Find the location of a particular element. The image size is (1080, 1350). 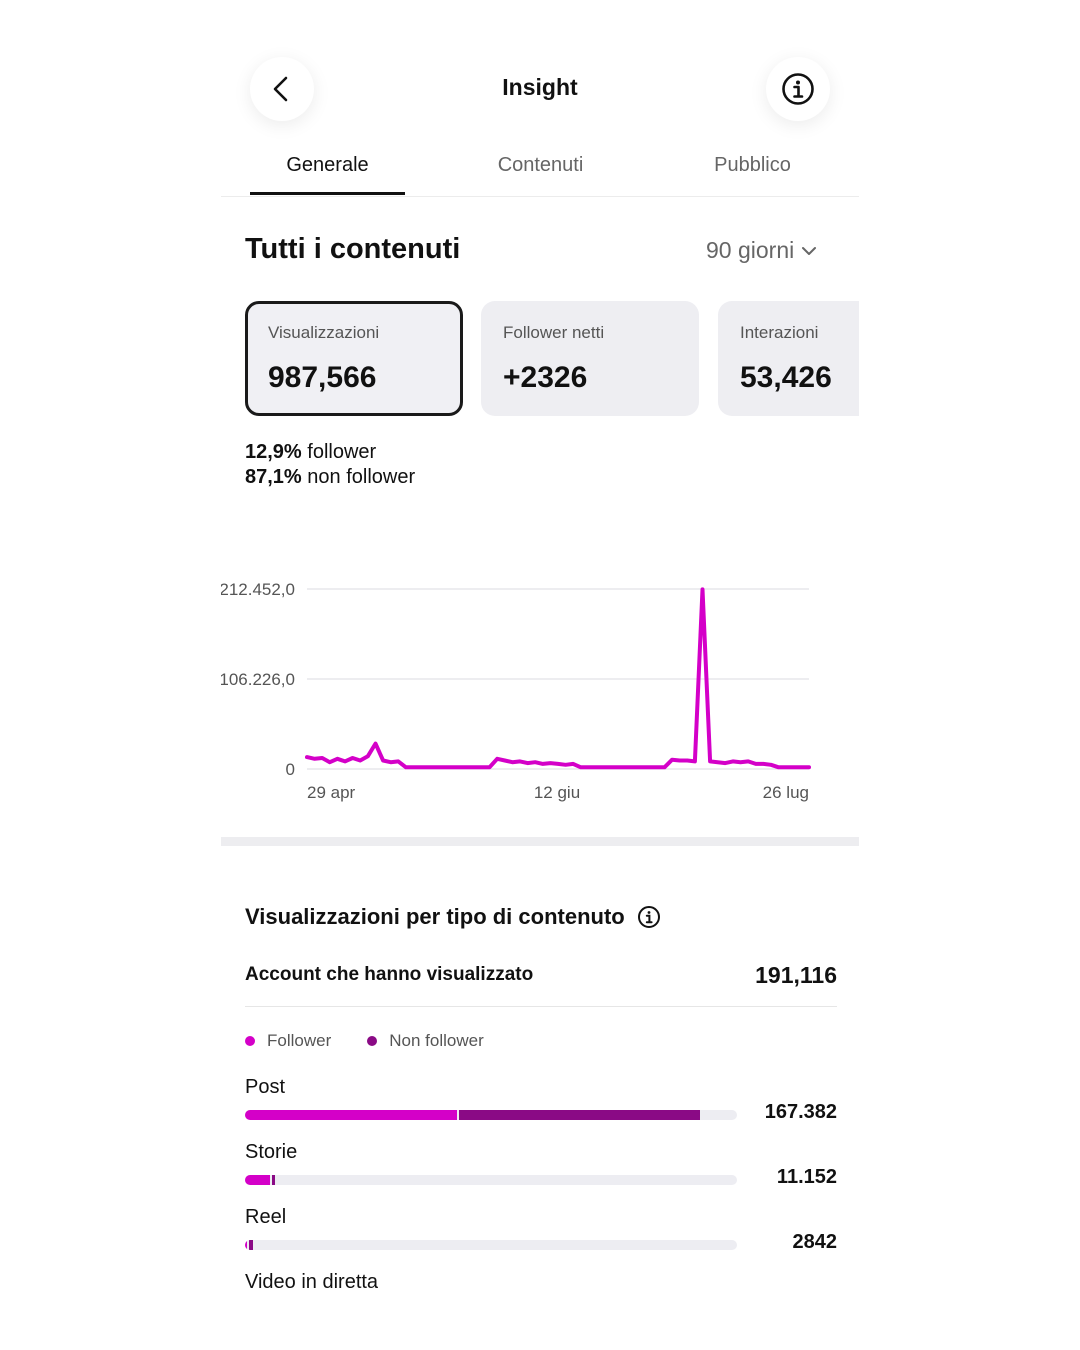

page-title: Insight is located at coordinates (540, 87).